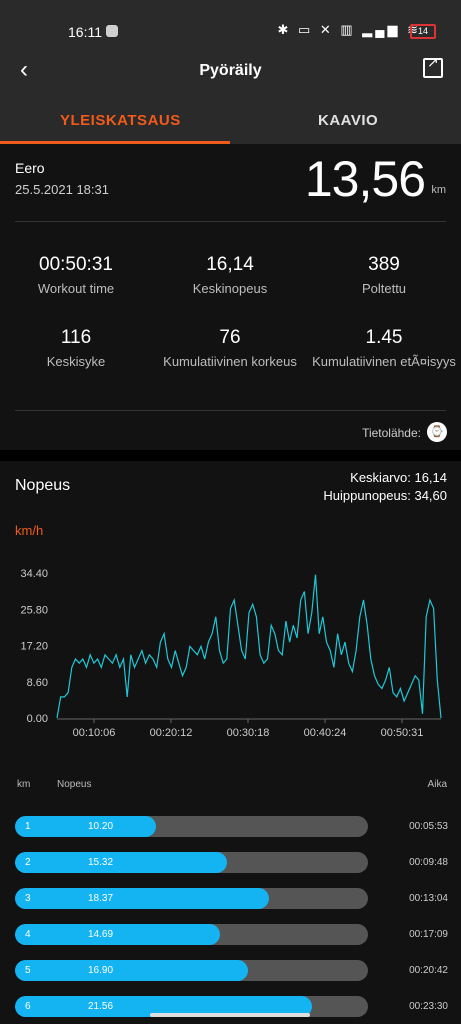 The image size is (461, 1024). Describe the element at coordinates (101, 934) in the screenshot. I see `split-speed: 14.69` at that location.